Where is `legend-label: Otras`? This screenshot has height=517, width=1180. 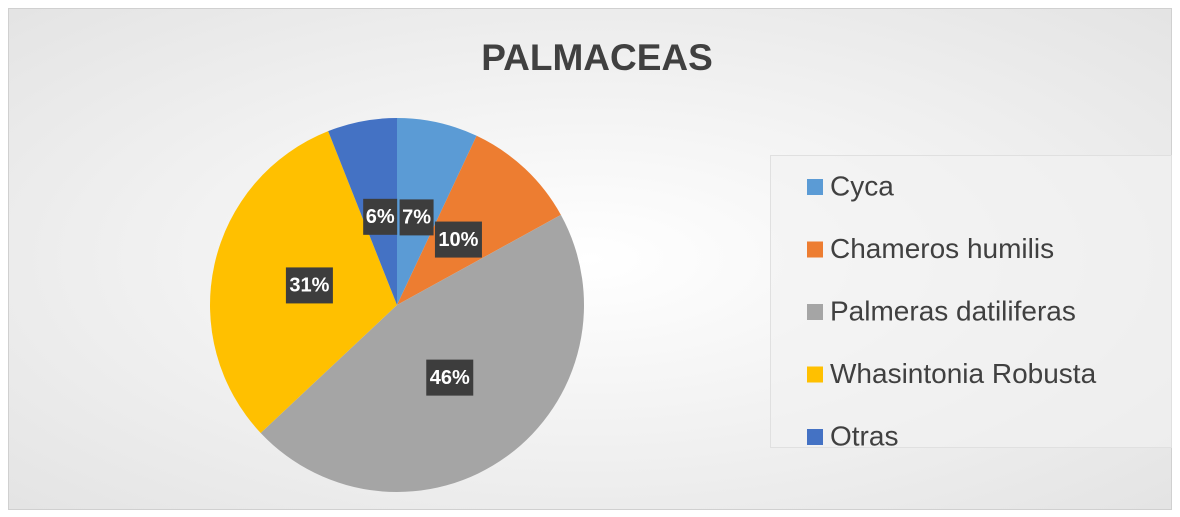
legend-label: Otras is located at coordinates (864, 435).